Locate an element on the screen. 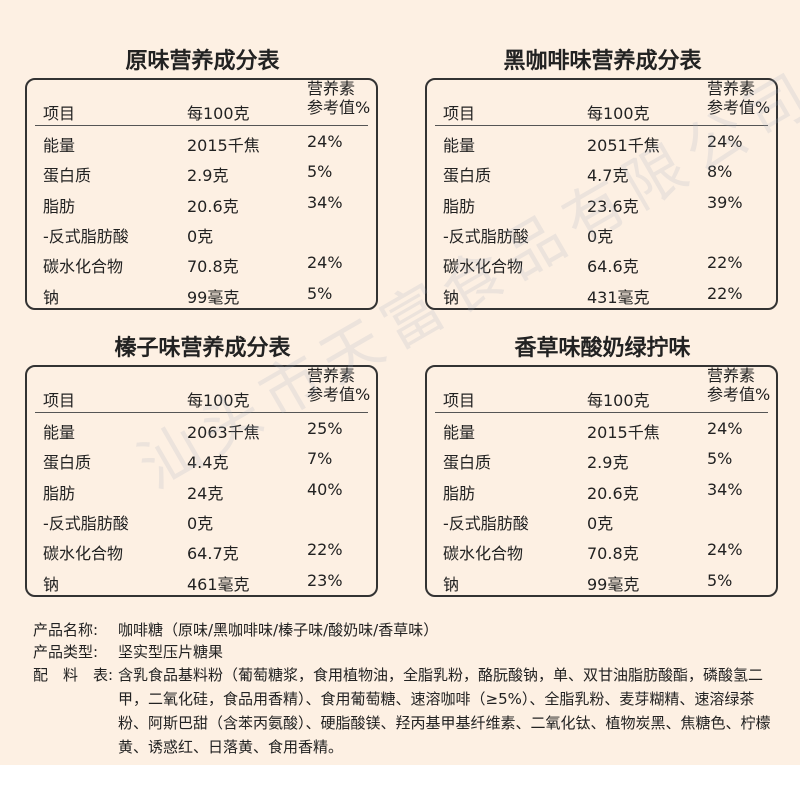 The width and height of the screenshot is (800, 800). cell: 2063千焦 is located at coordinates (223, 432).